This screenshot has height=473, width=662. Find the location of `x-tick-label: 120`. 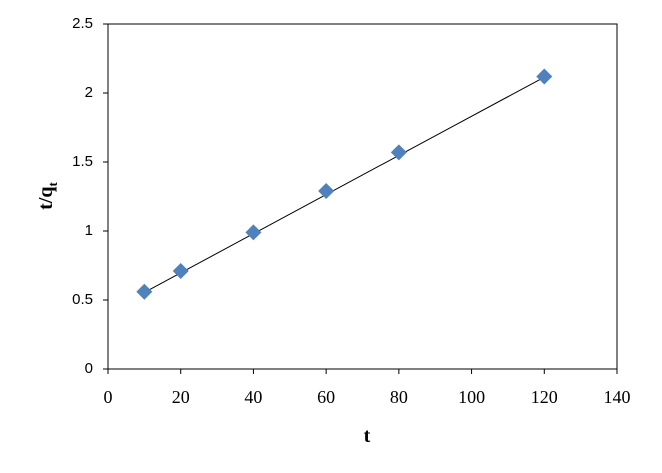

x-tick-label: 120 is located at coordinates (544, 397).